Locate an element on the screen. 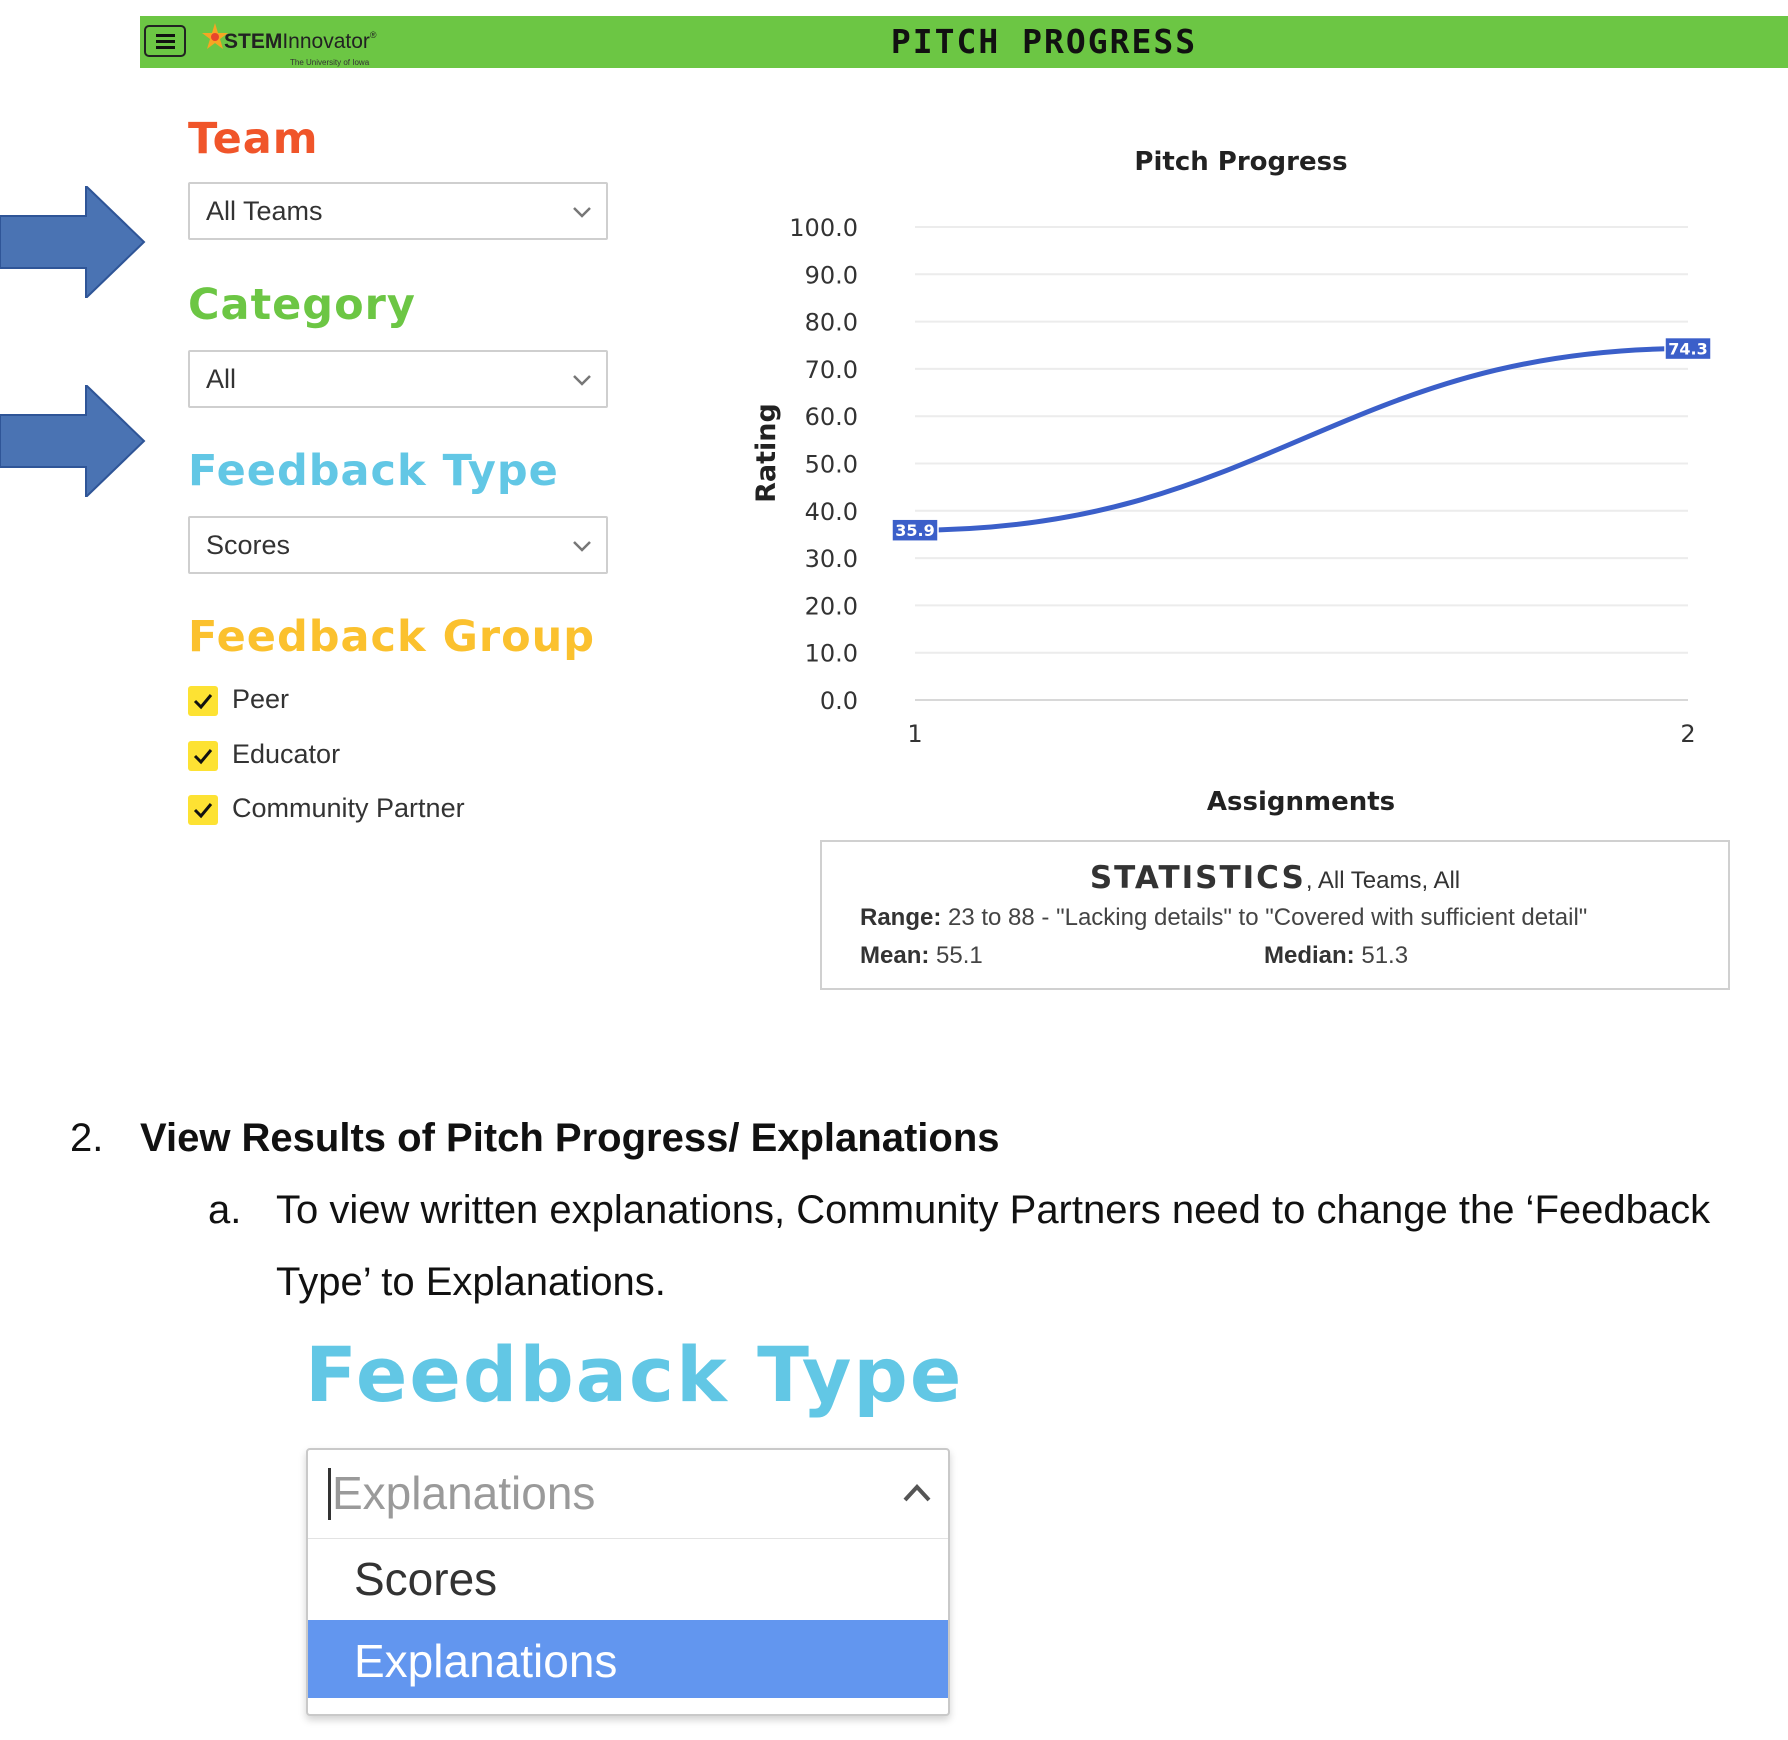  feedback-type-heading: Feedback Type is located at coordinates (373, 471).